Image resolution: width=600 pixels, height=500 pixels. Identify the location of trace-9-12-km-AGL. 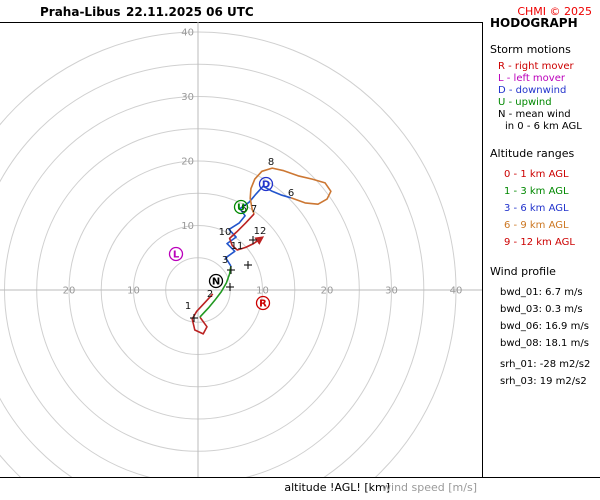
(246, 232).